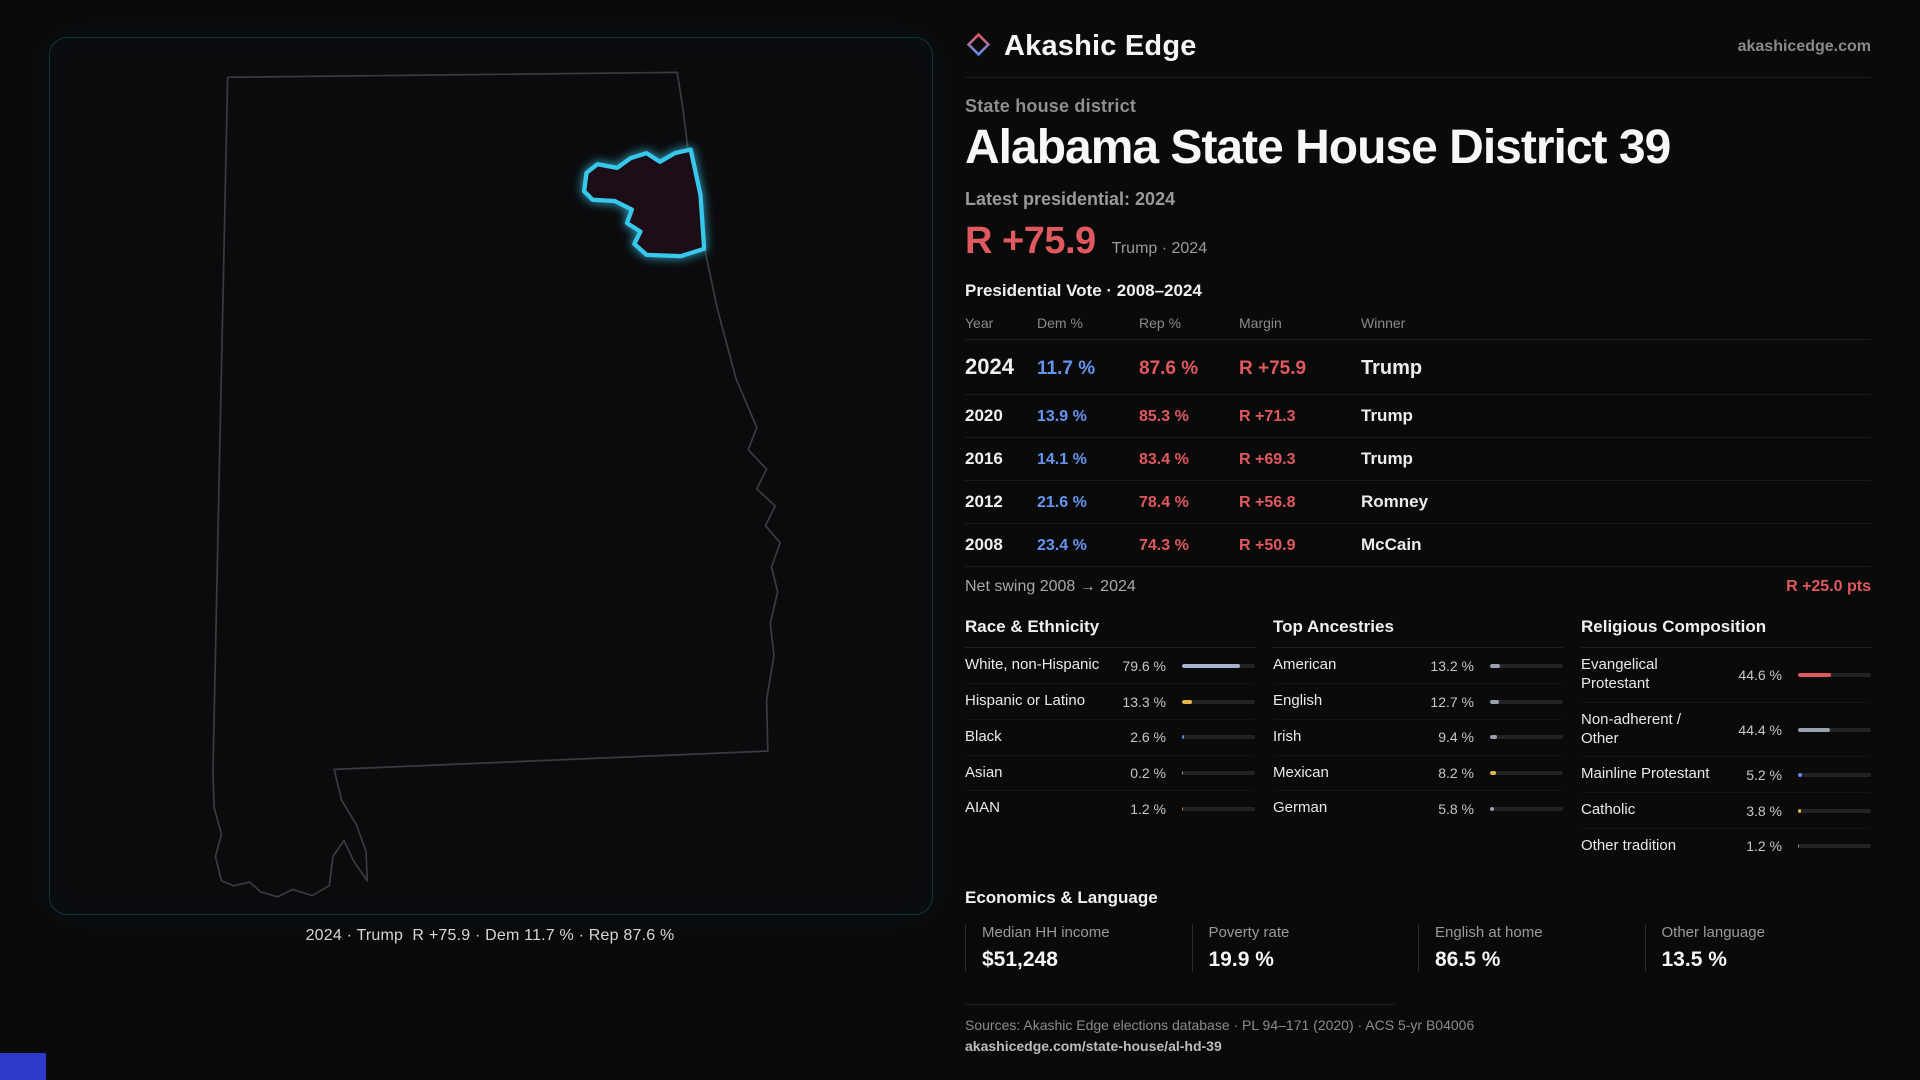 The height and width of the screenshot is (1080, 1920). Describe the element at coordinates (1110, 666) in the screenshot. I see `list-item: White, non-Hispanic 79.6 %` at that location.